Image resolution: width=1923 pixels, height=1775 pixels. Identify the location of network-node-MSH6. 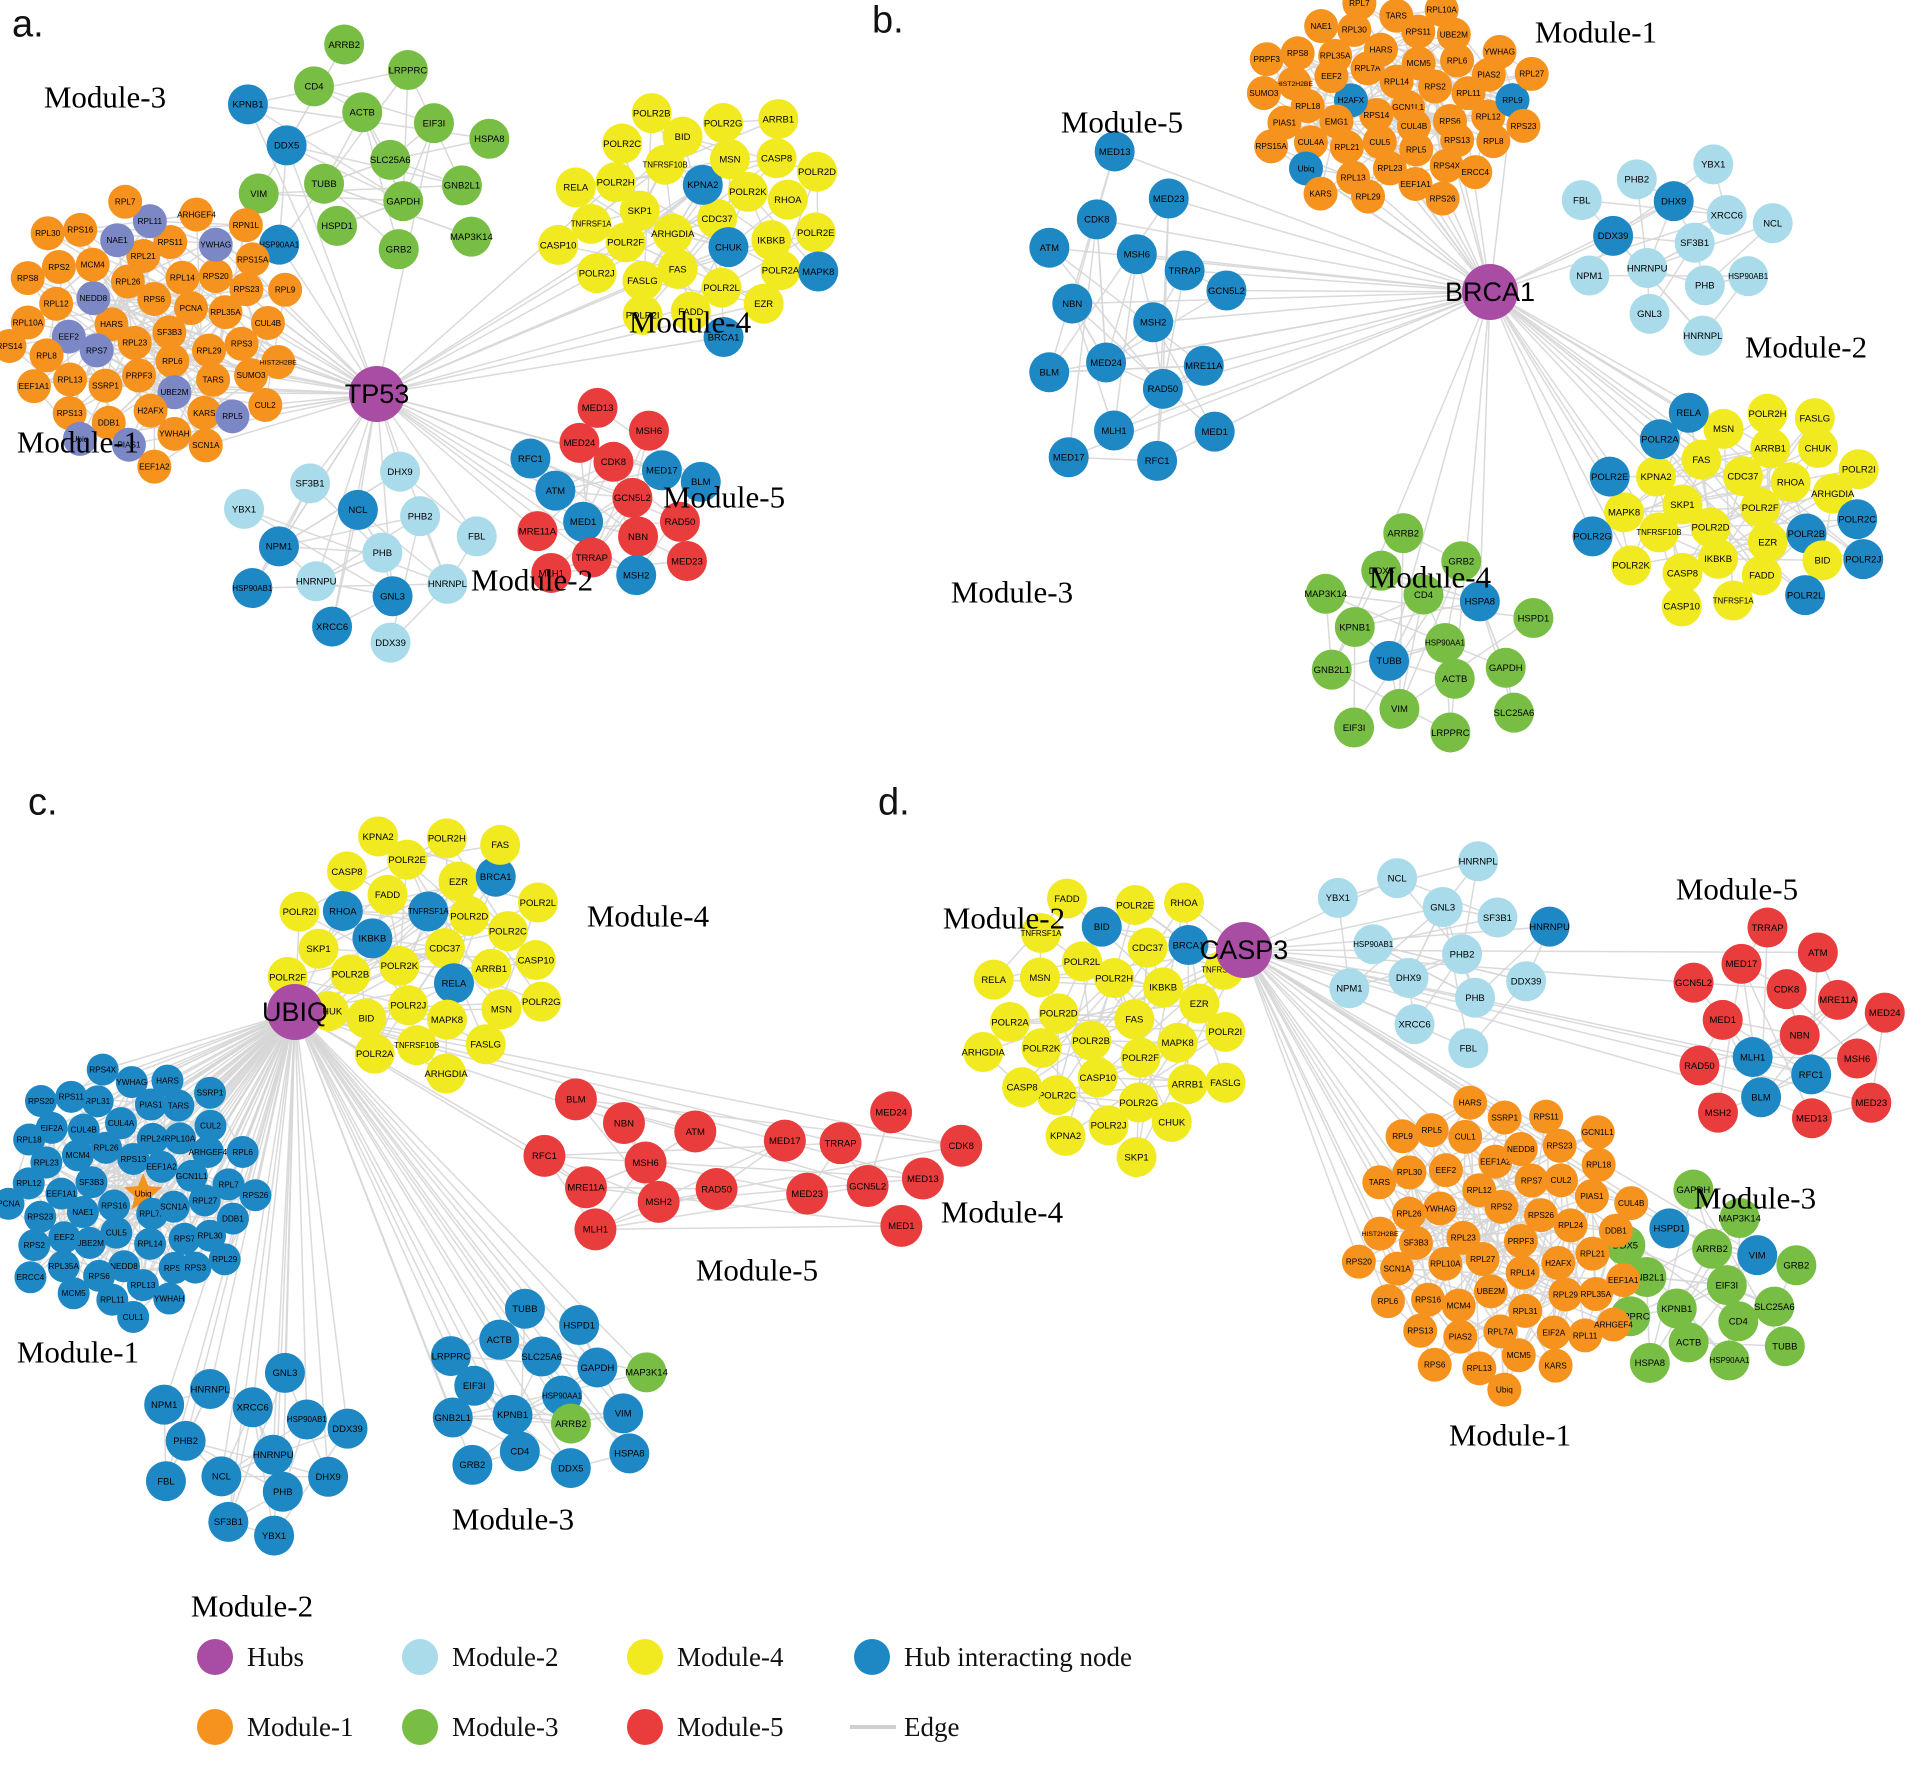
(648, 430).